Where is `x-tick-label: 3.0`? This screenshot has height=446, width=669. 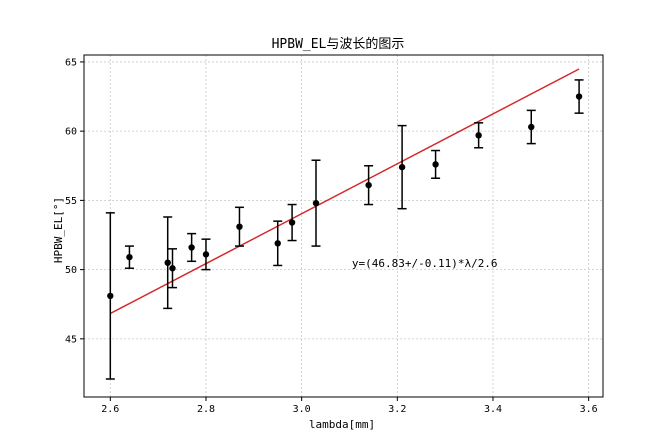
x-tick-label: 3.0 is located at coordinates (302, 409).